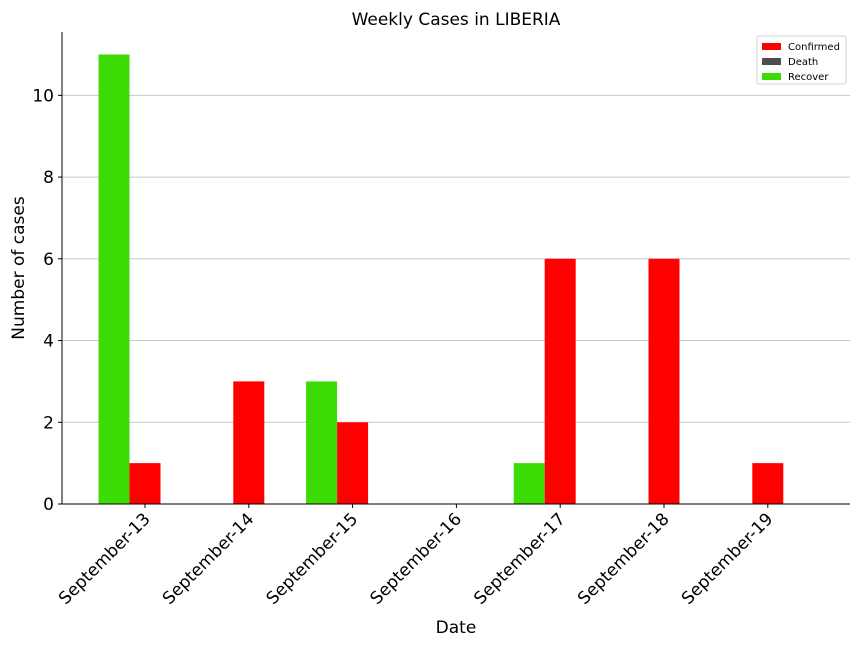 The width and height of the screenshot is (864, 648). I want to click on legend-swatch-death, so click(771, 61).